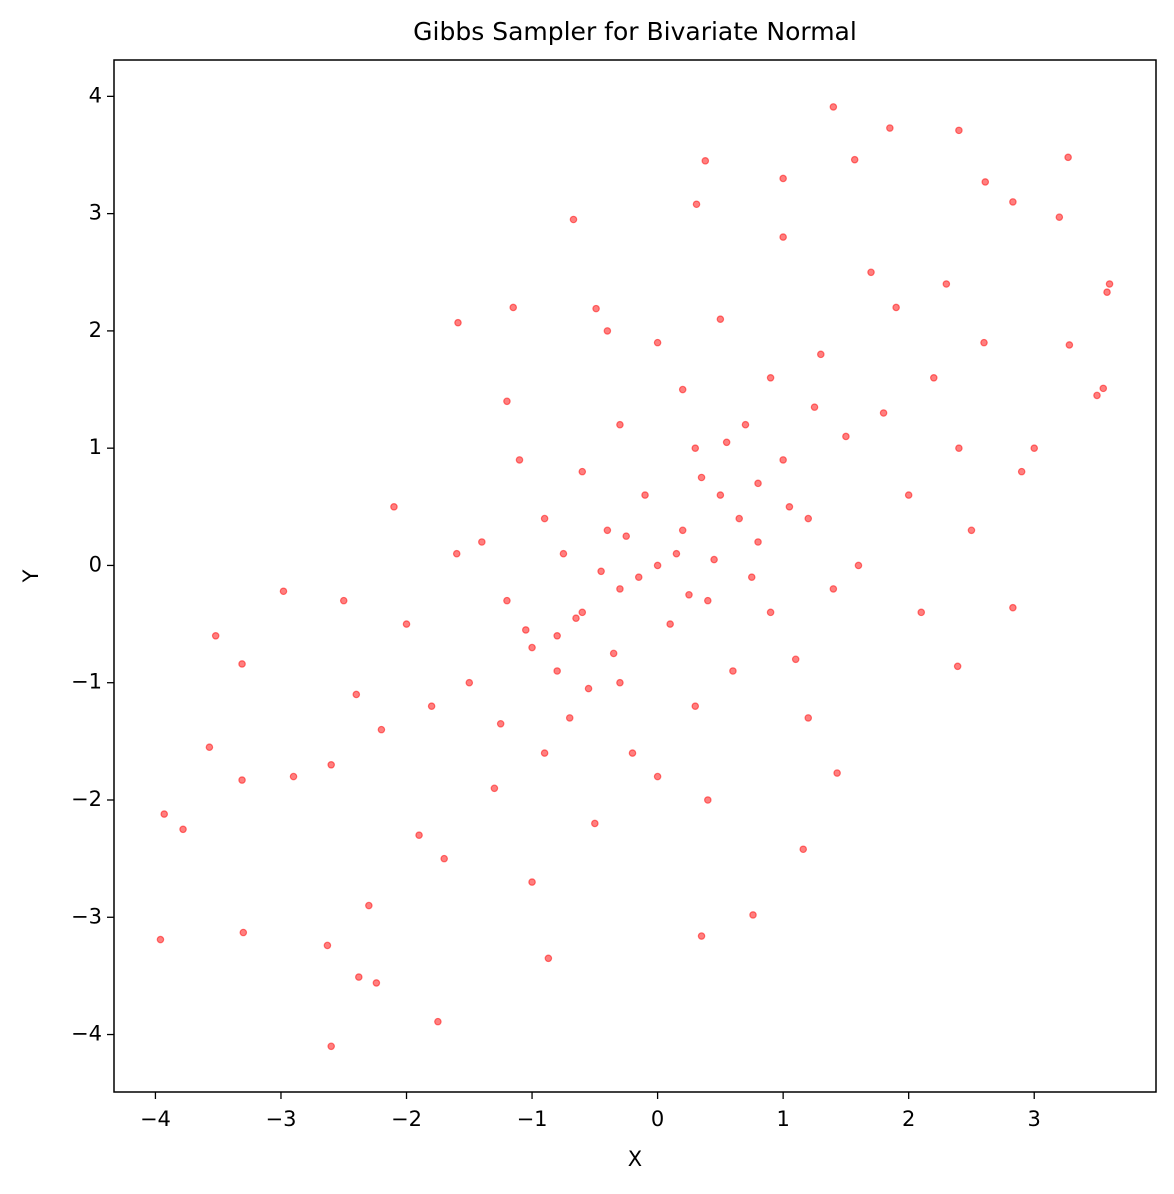 The width and height of the screenshot is (1174, 1194). Describe the element at coordinates (86, 916) in the screenshot. I see `y-tick-label: −3` at that location.